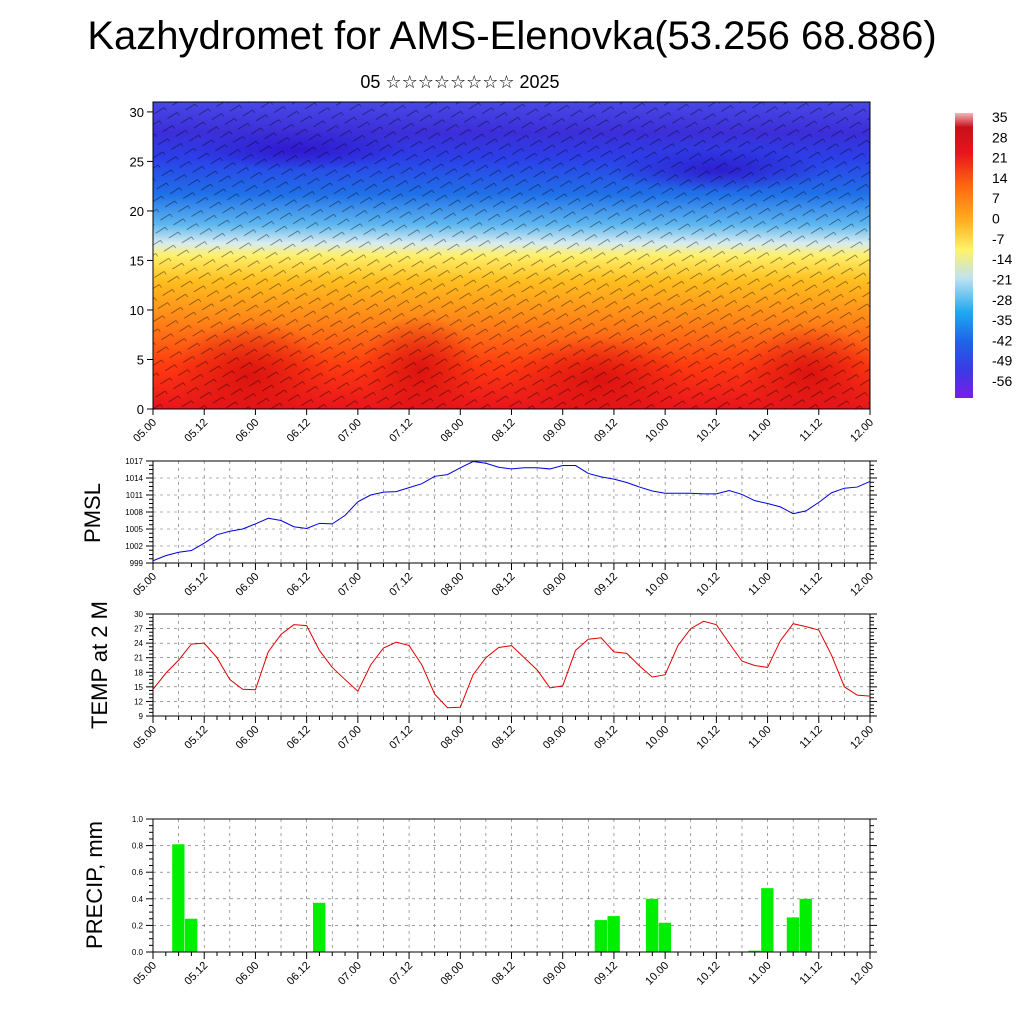  Describe the element at coordinates (248, 431) in the screenshot. I see `vertical-x-tick-label: 06.00` at that location.